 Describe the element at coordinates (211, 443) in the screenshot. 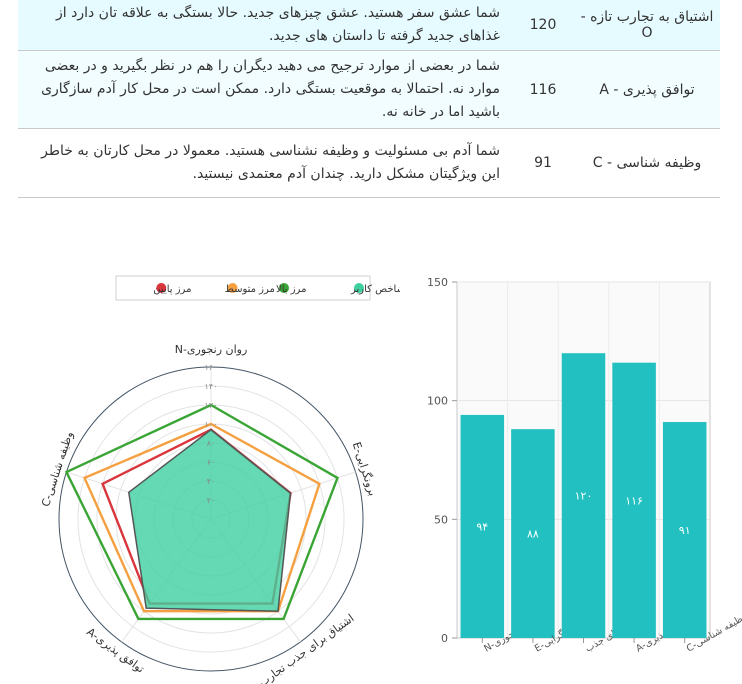

I see `radar-tick-label: ۸۰` at that location.